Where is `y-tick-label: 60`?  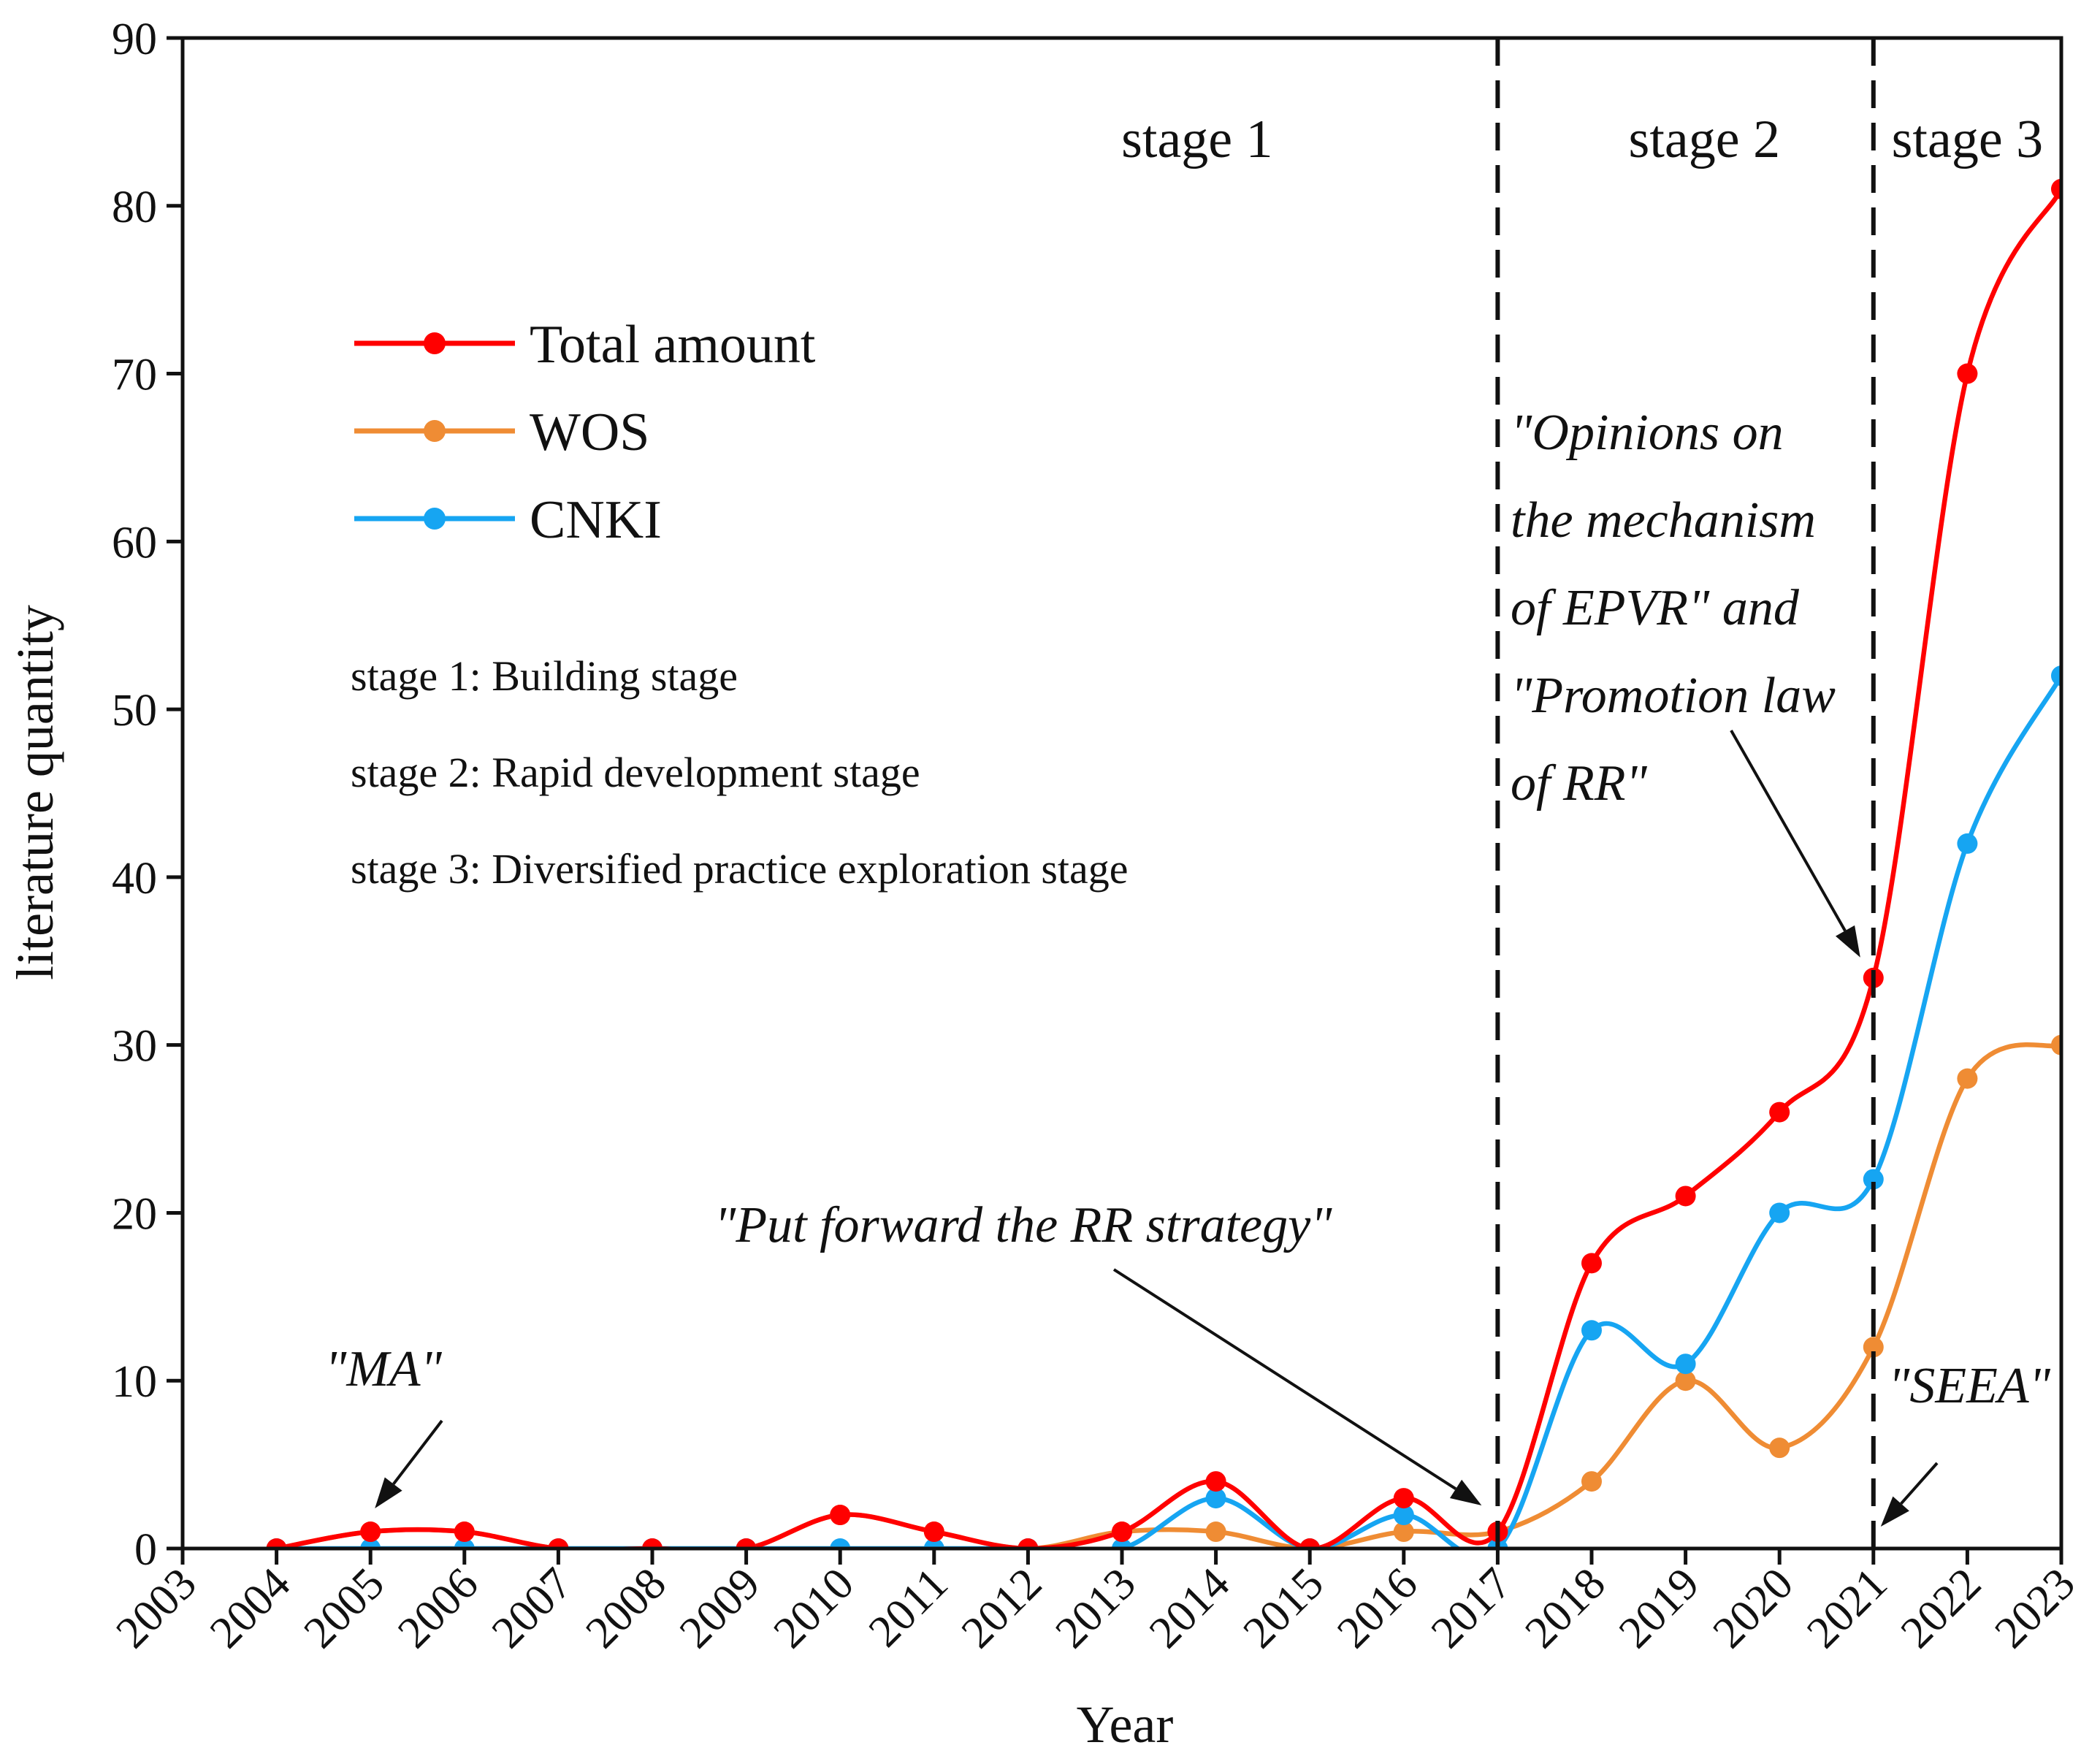
y-tick-label: 60 is located at coordinates (134, 543).